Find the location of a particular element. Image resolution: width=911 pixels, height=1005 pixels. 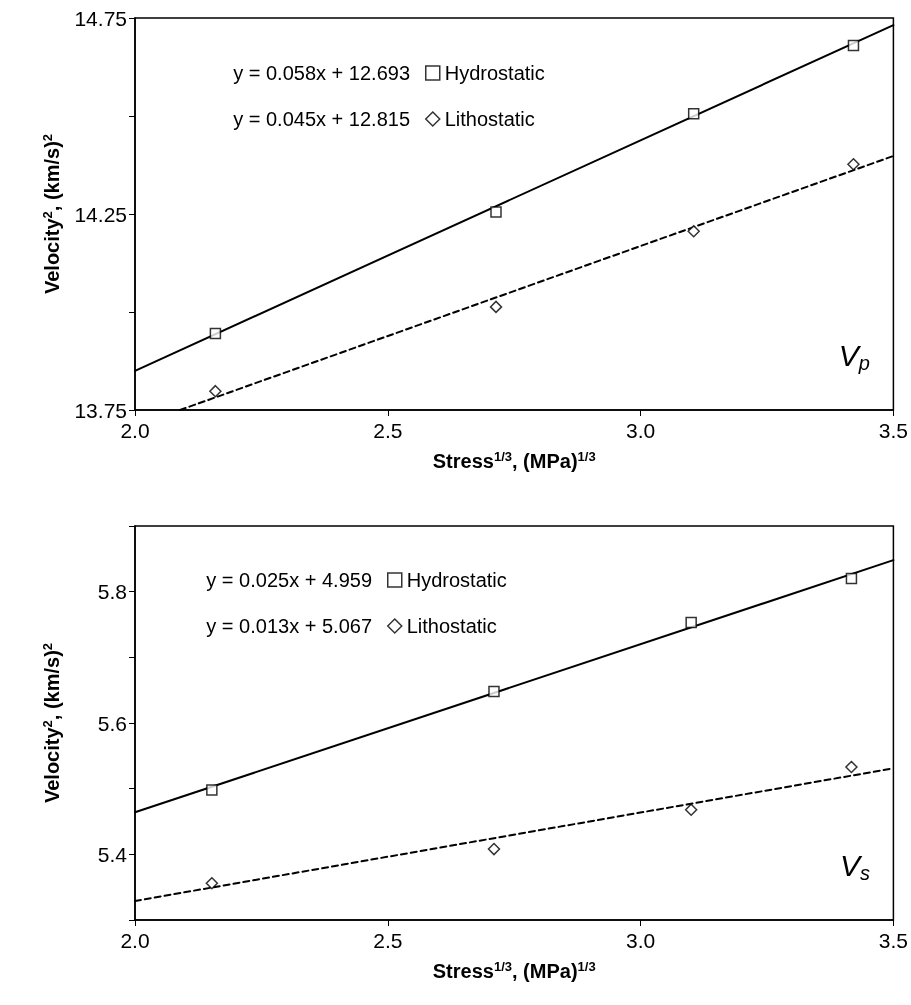

y-tick-label: 14.25 is located at coordinates (100, 214).